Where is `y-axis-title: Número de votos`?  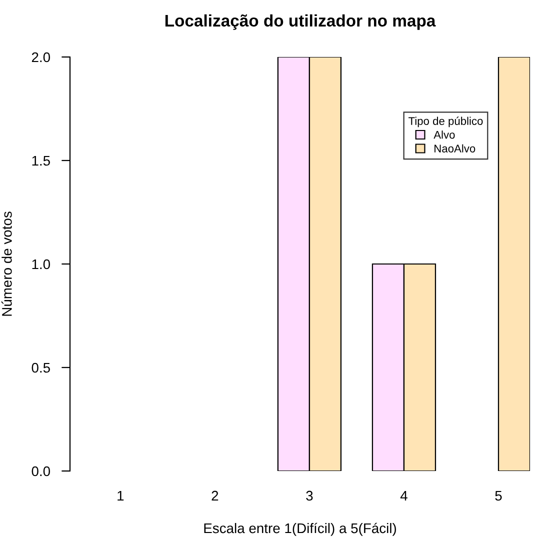 y-axis-title: Número de votos is located at coordinates (6, 264).